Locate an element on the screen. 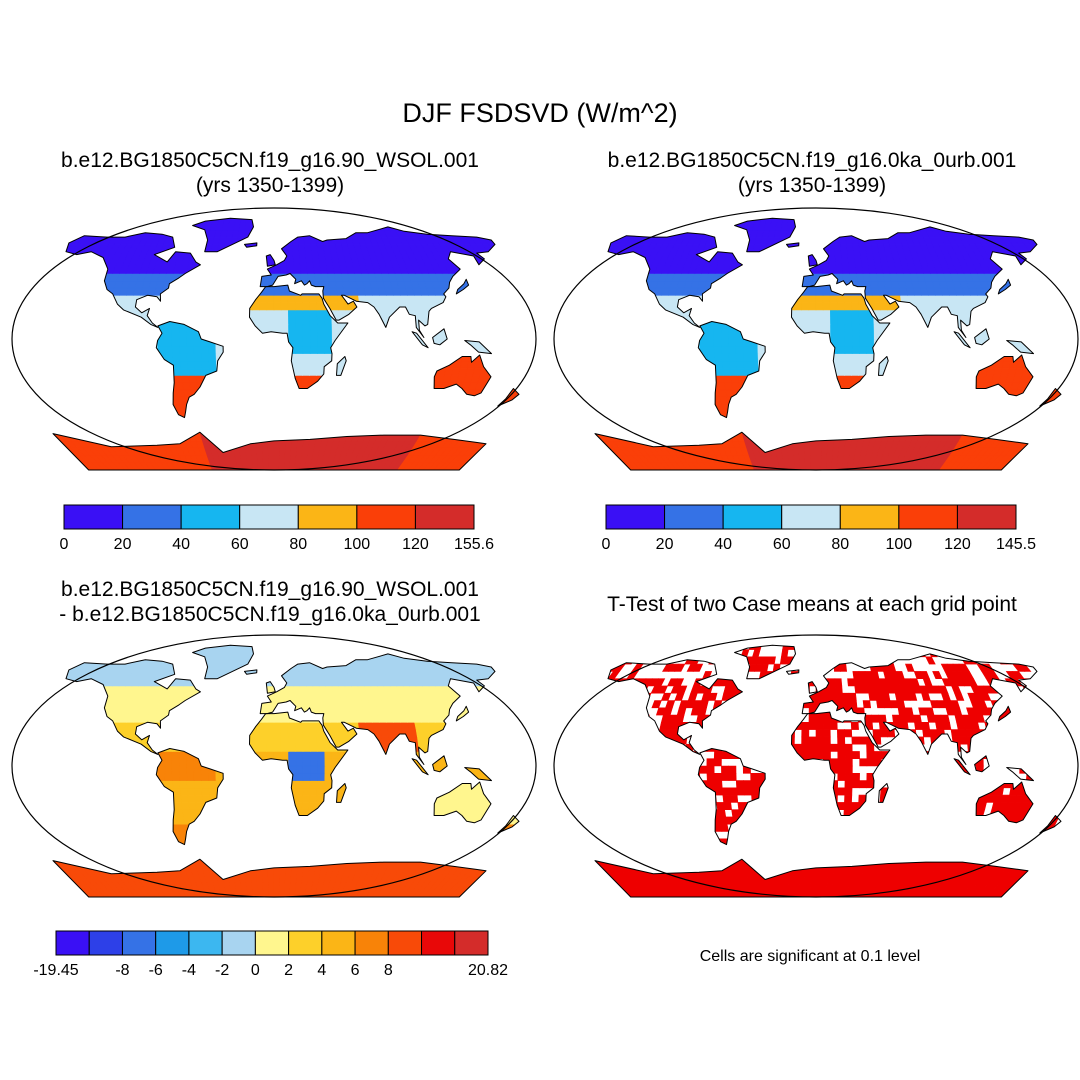 Image resolution: width=1080 pixels, height=1080 pixels. panel-title-case1-line2: (yrs 1350-1399) is located at coordinates (270, 185).